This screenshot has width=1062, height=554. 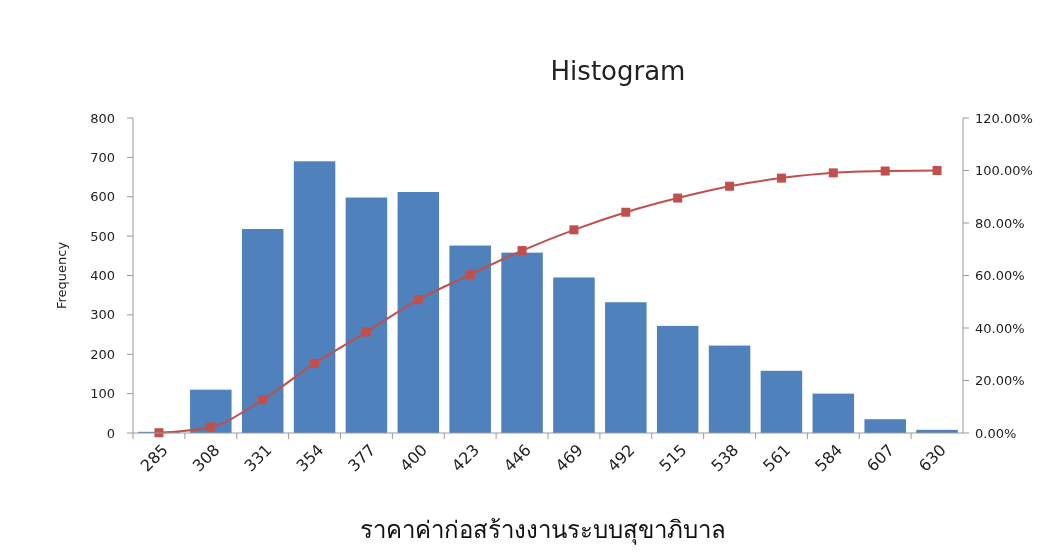 What do you see at coordinates (1004, 171) in the screenshot?
I see `y2-tick-label: 100.00%` at bounding box center [1004, 171].